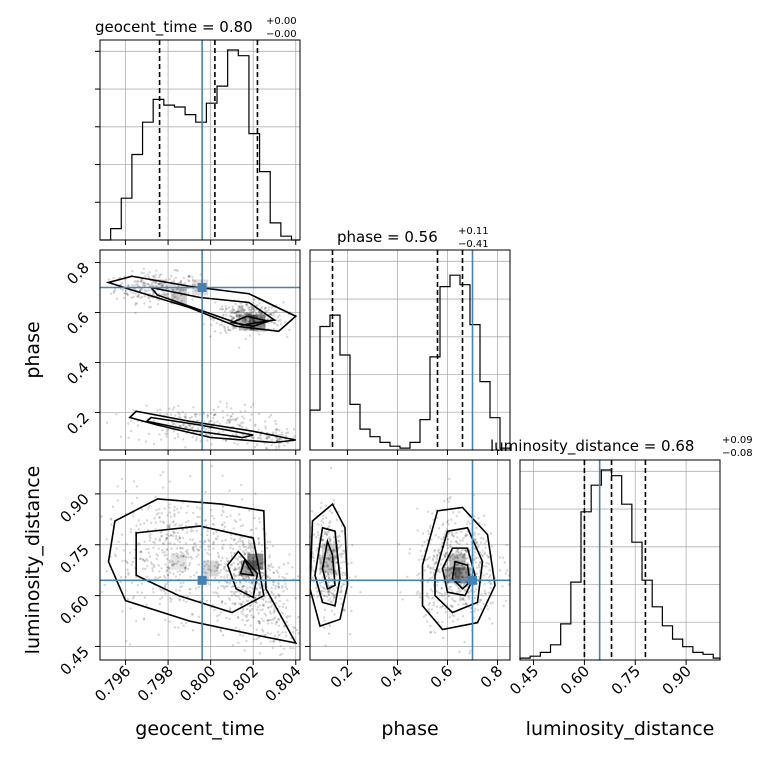  I want to click on density-cell, so click(255, 561).